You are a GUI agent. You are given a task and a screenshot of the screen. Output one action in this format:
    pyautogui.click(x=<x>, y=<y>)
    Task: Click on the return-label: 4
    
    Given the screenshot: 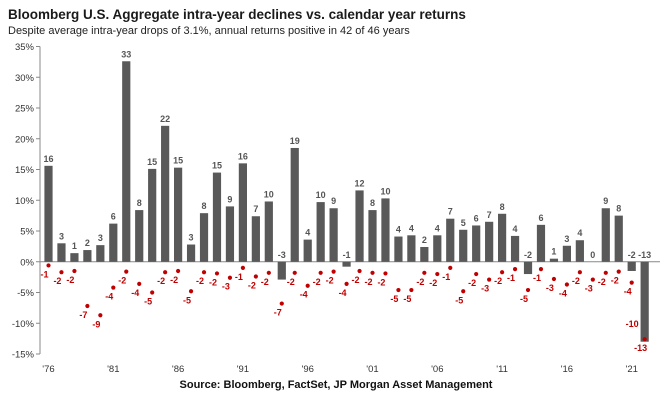 What is the action you would take?
    pyautogui.click(x=307, y=233)
    